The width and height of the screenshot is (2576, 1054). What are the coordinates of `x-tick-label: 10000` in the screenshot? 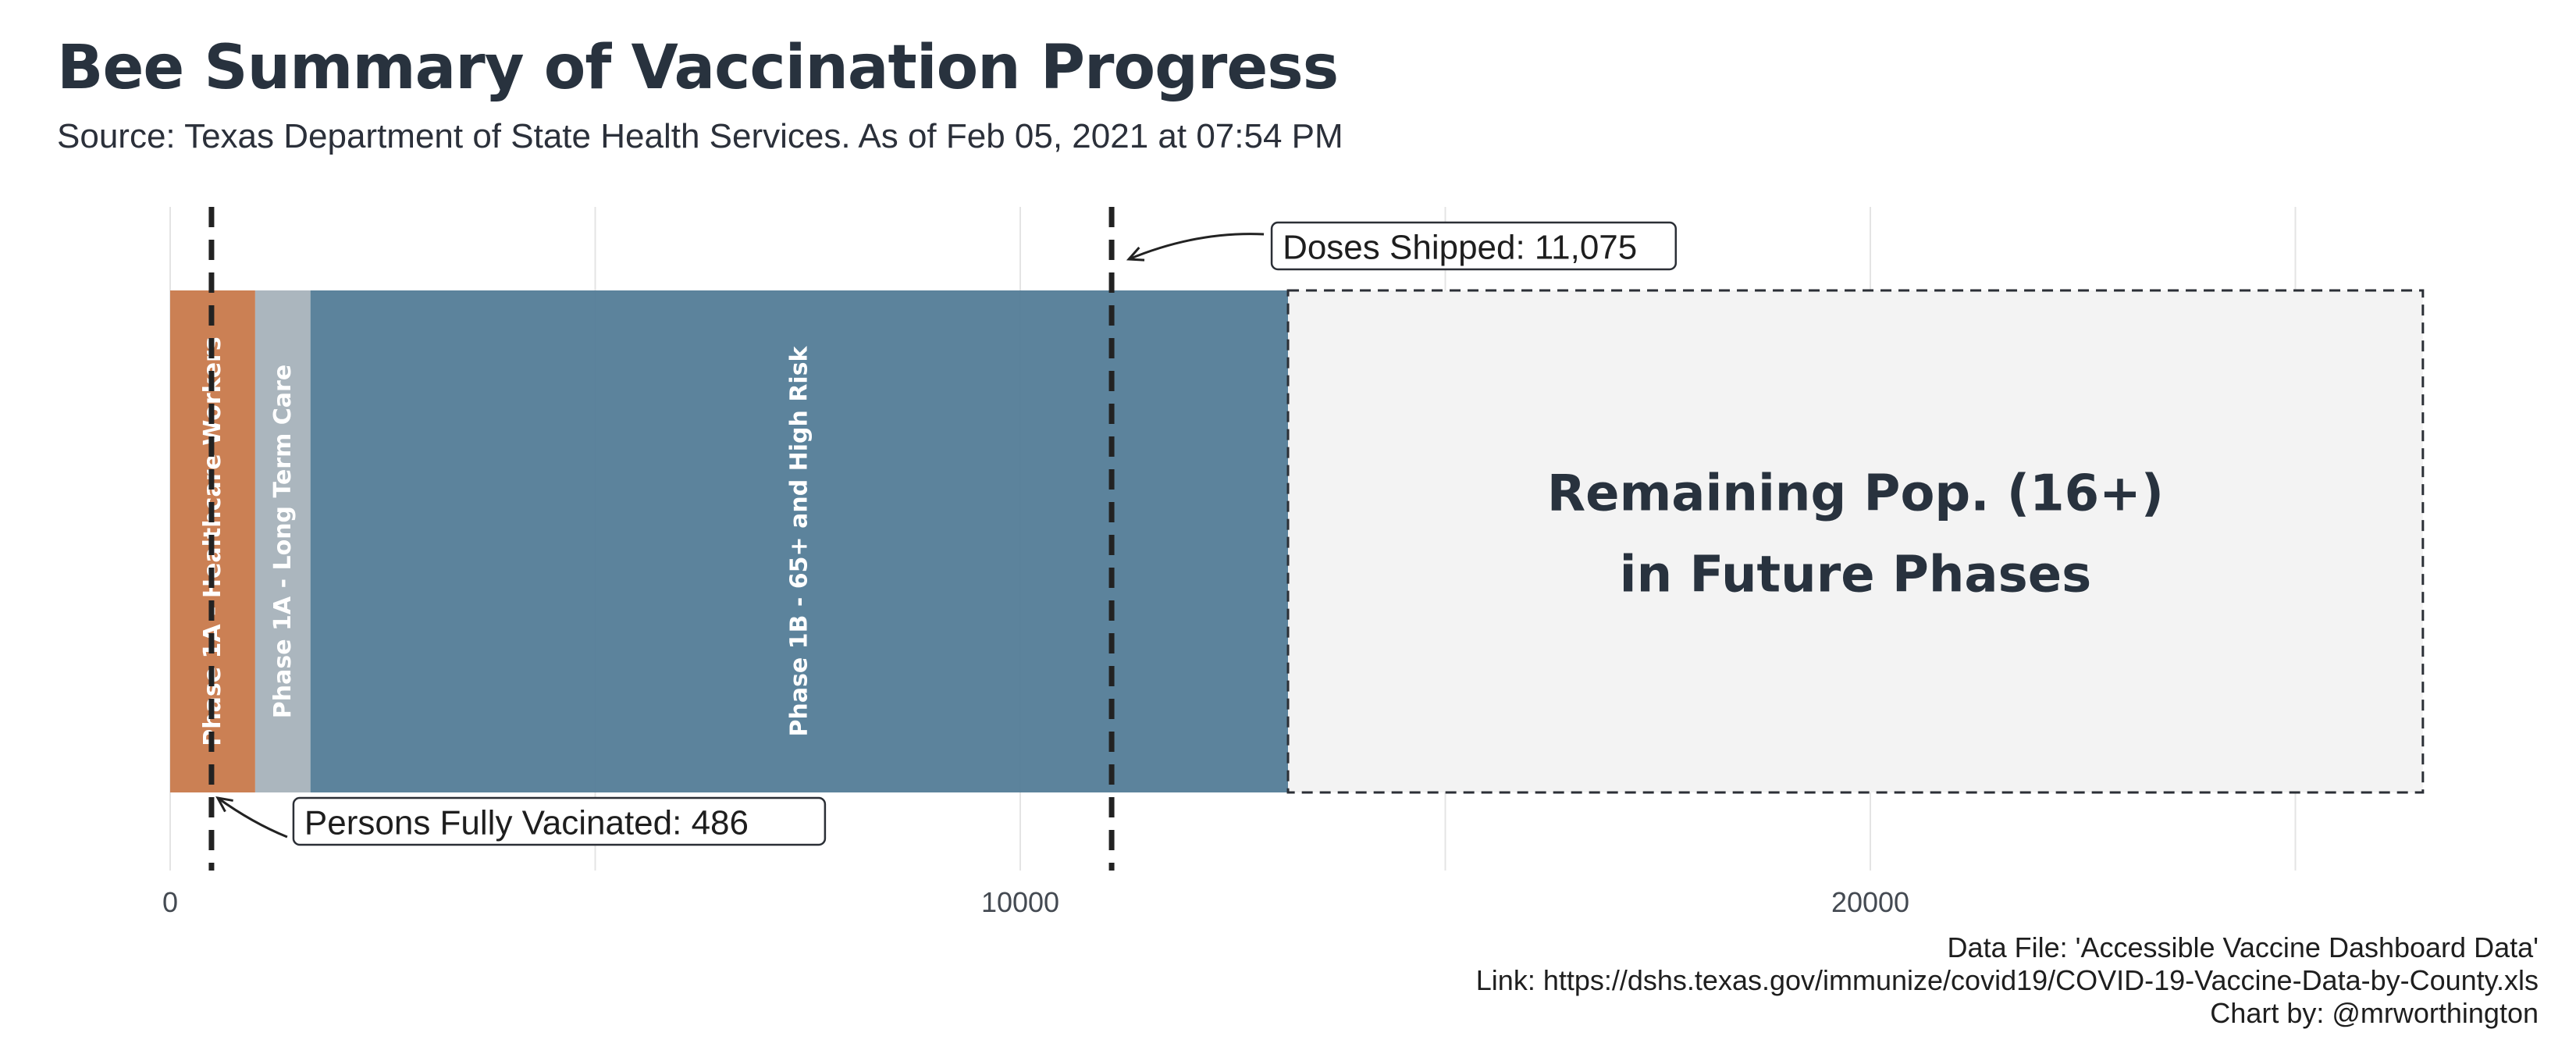 It's located at (1020, 902).